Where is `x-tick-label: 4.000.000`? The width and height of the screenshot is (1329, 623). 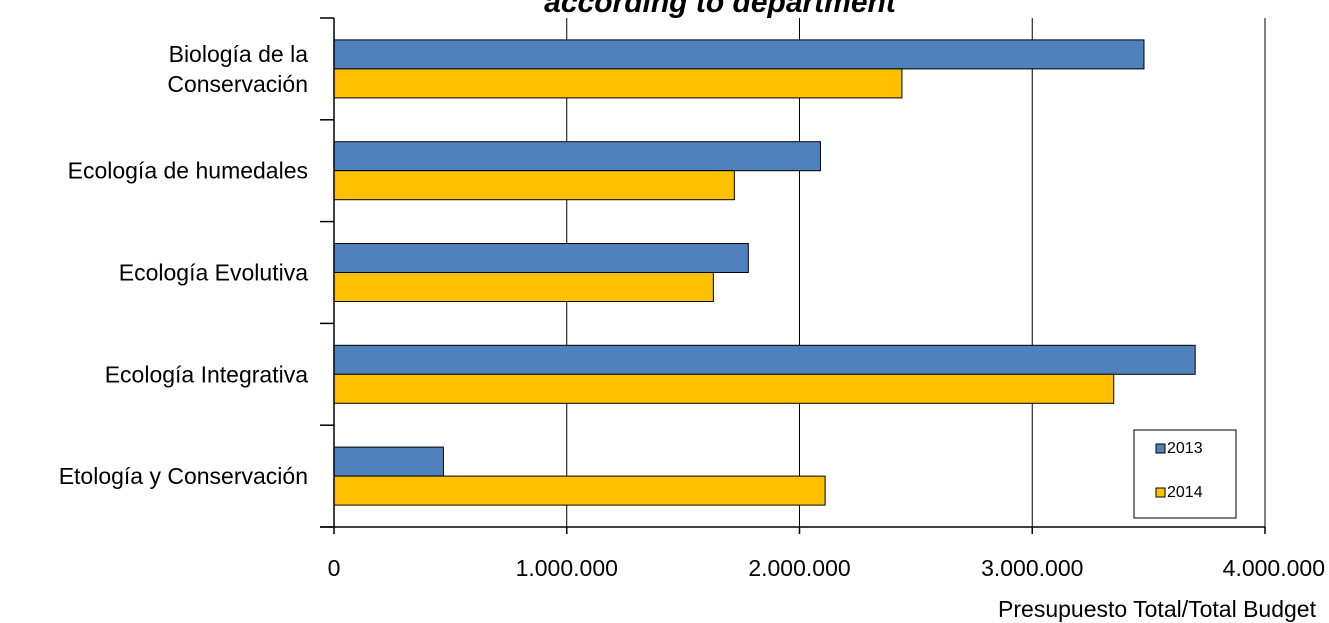 x-tick-label: 4.000.000 is located at coordinates (1274, 568).